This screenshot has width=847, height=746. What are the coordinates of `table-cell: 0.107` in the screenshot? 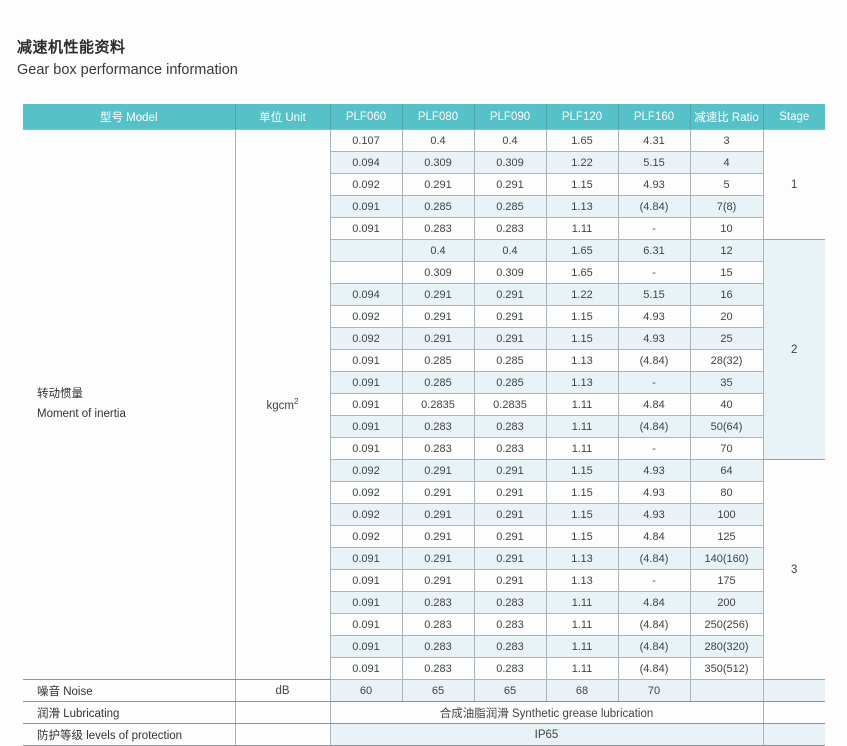 It's located at (366, 140).